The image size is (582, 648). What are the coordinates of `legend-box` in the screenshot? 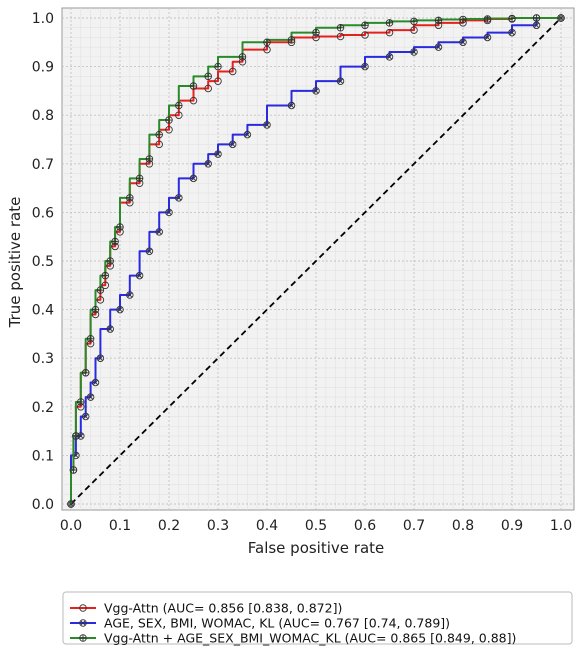 It's located at (317, 618).